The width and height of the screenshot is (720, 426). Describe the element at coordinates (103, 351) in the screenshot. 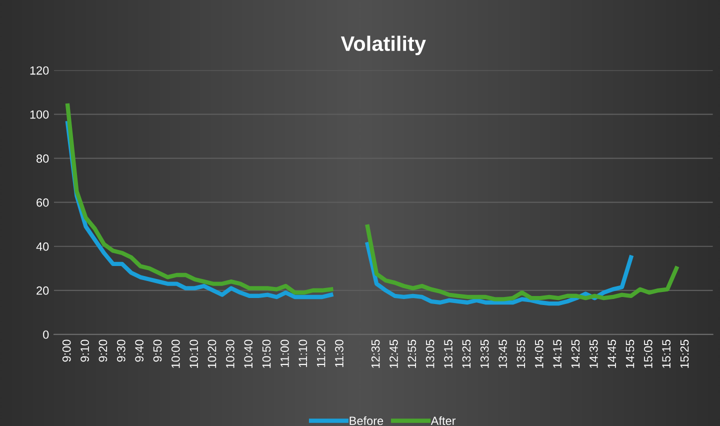

I see `x-tick-label: 9:20` at that location.